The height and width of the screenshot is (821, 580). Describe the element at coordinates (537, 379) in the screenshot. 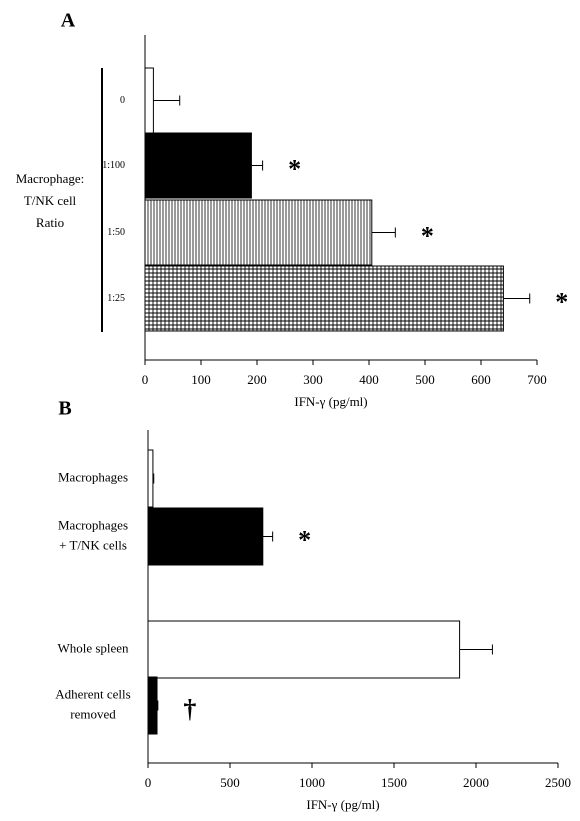

I see `x-tick-label: 700` at that location.